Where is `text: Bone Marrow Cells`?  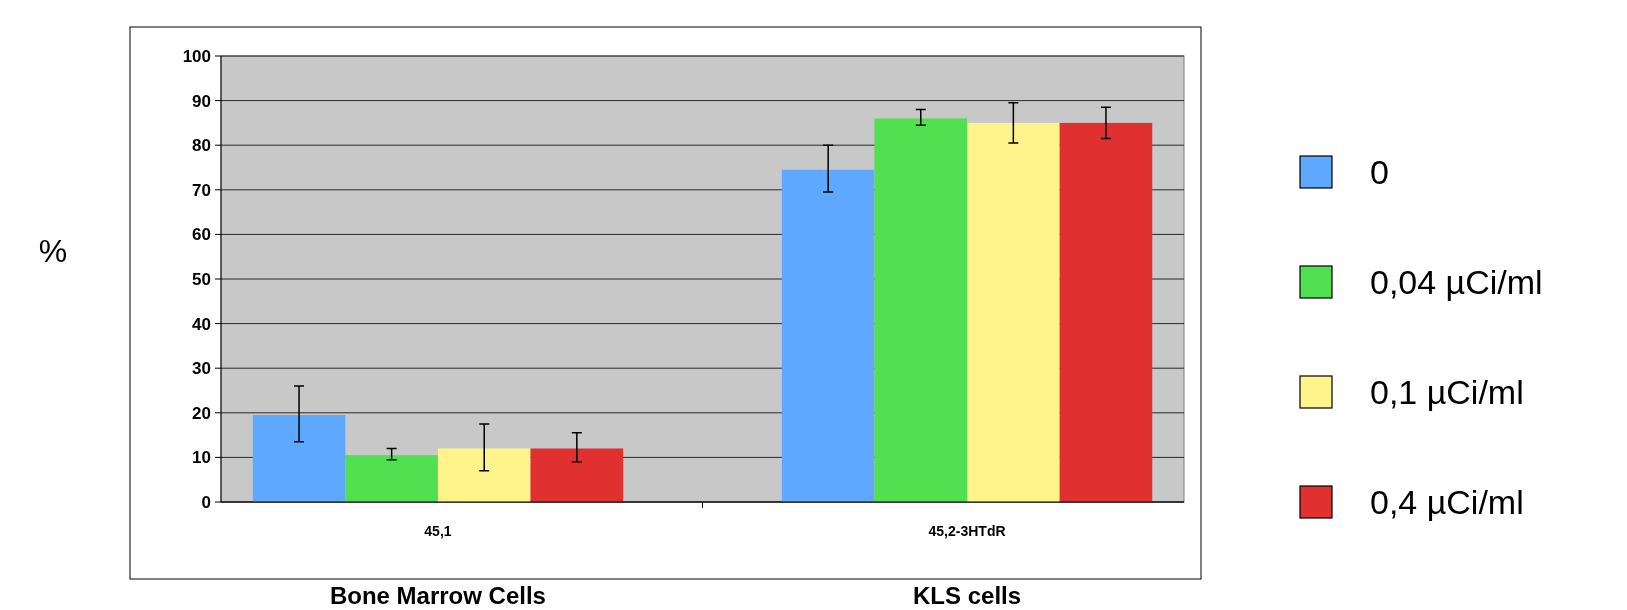
text: Bone Marrow Cells is located at coordinates (437, 595).